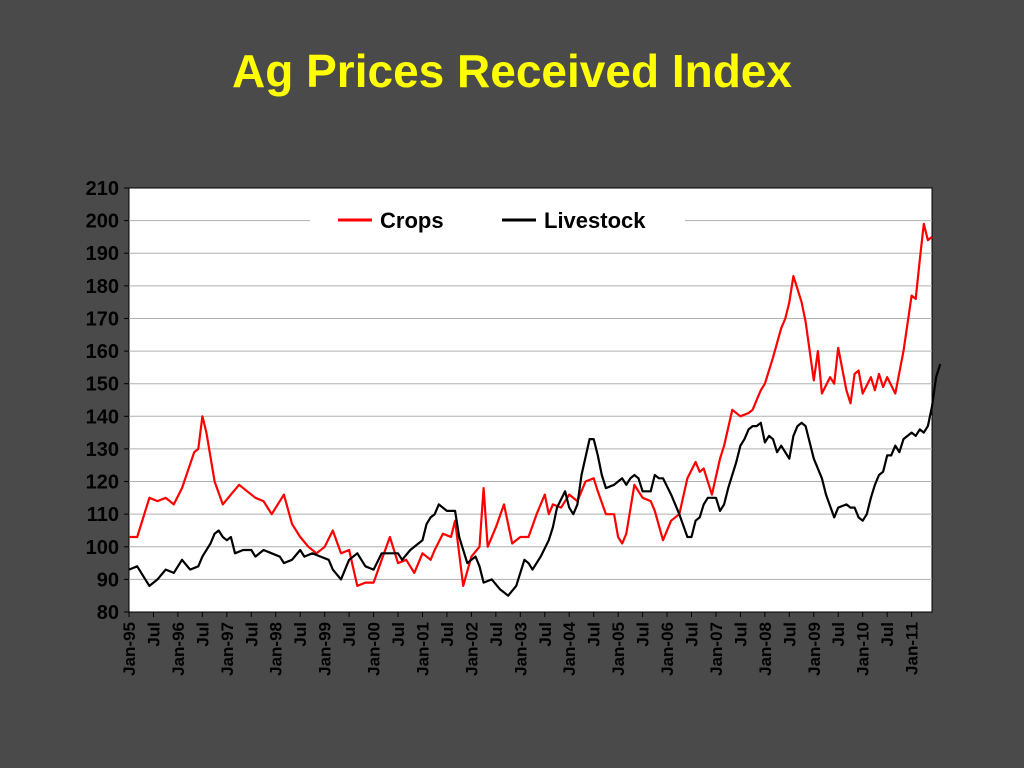  What do you see at coordinates (178, 649) in the screenshot?
I see `x-tick-label: Jan-96` at bounding box center [178, 649].